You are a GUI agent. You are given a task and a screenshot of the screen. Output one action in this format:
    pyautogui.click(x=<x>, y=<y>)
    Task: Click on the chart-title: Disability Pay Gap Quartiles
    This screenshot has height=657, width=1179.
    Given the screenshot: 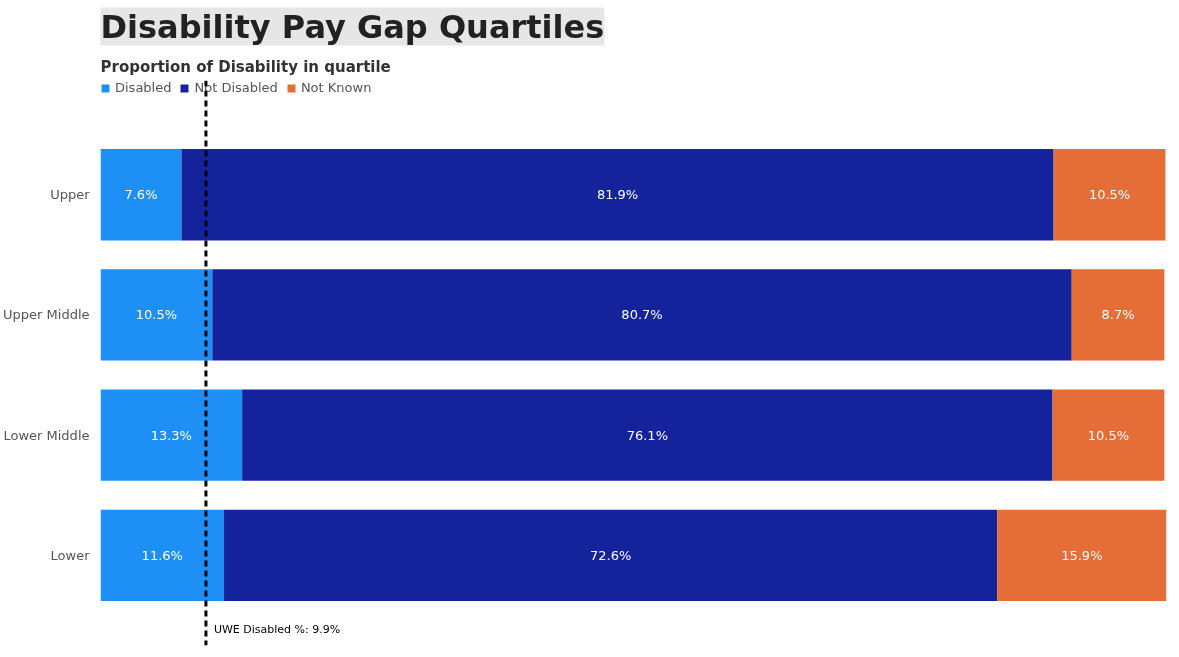 What is the action you would take?
    pyautogui.click(x=352, y=26)
    